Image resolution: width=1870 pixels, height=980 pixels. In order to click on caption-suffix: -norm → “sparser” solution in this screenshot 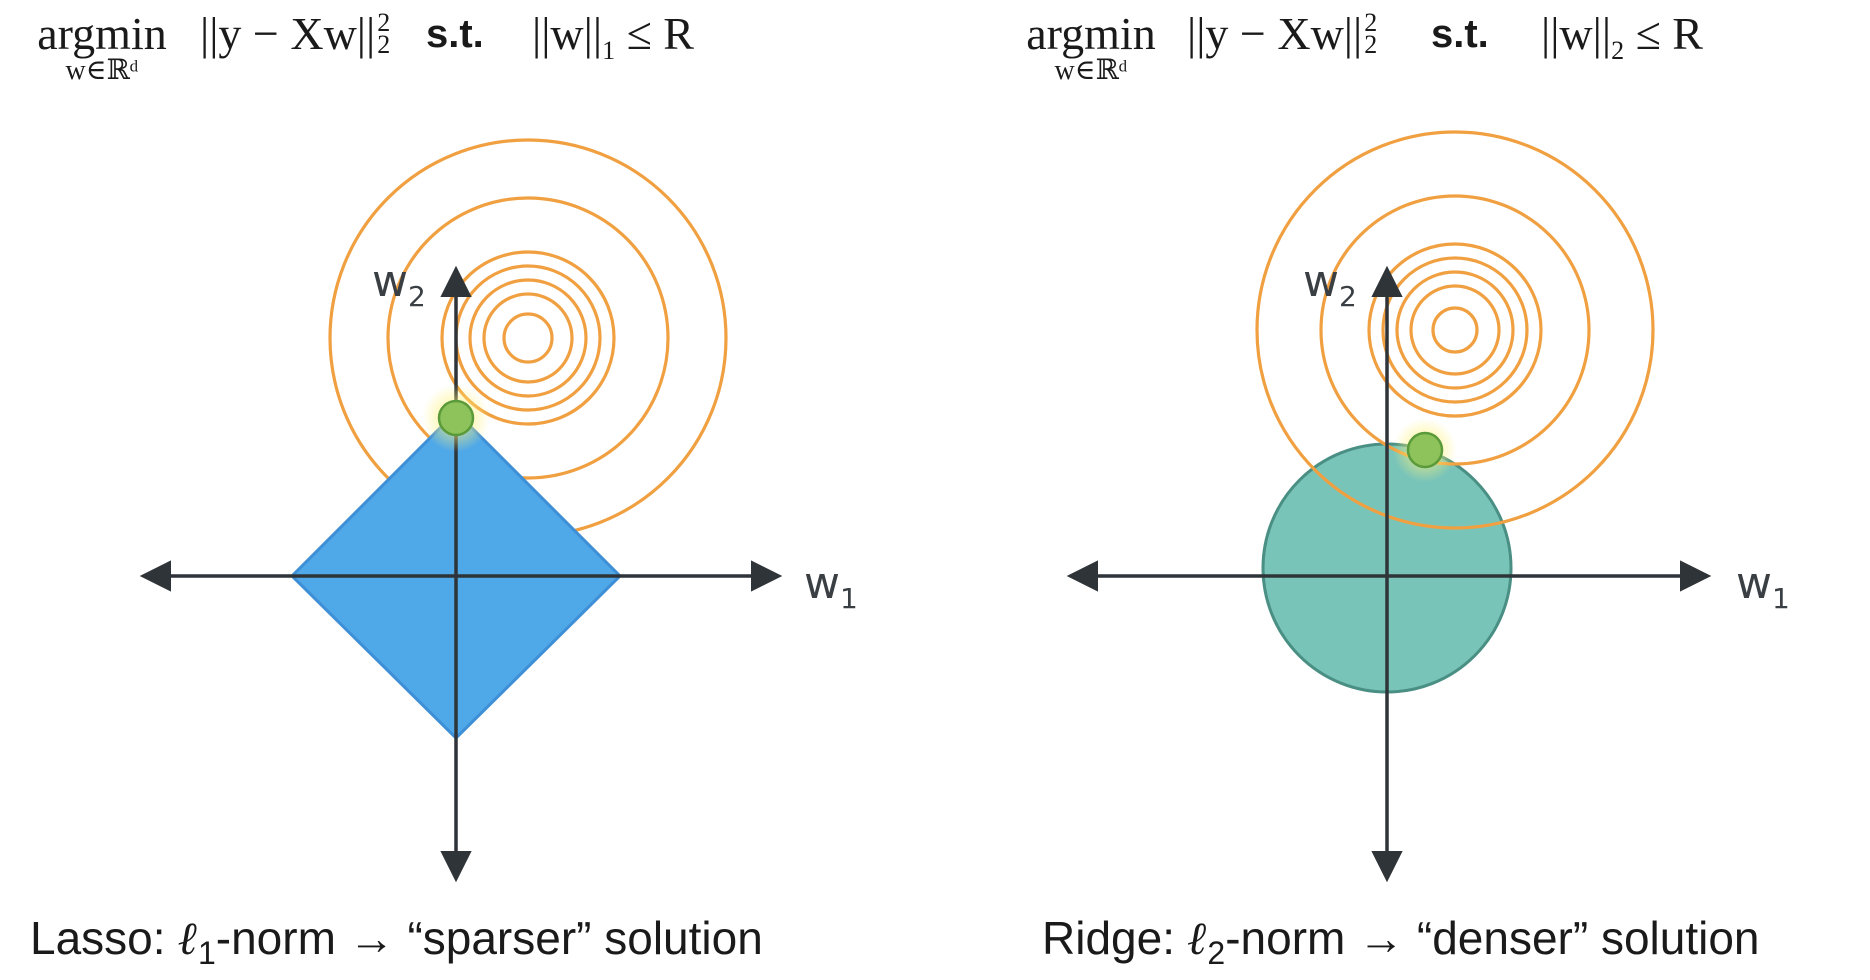, I will do `click(489, 938)`.